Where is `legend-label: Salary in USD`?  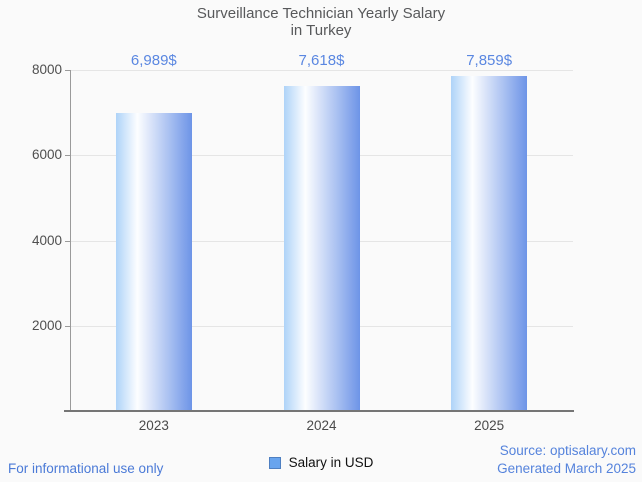
legend-label: Salary in USD is located at coordinates (331, 462).